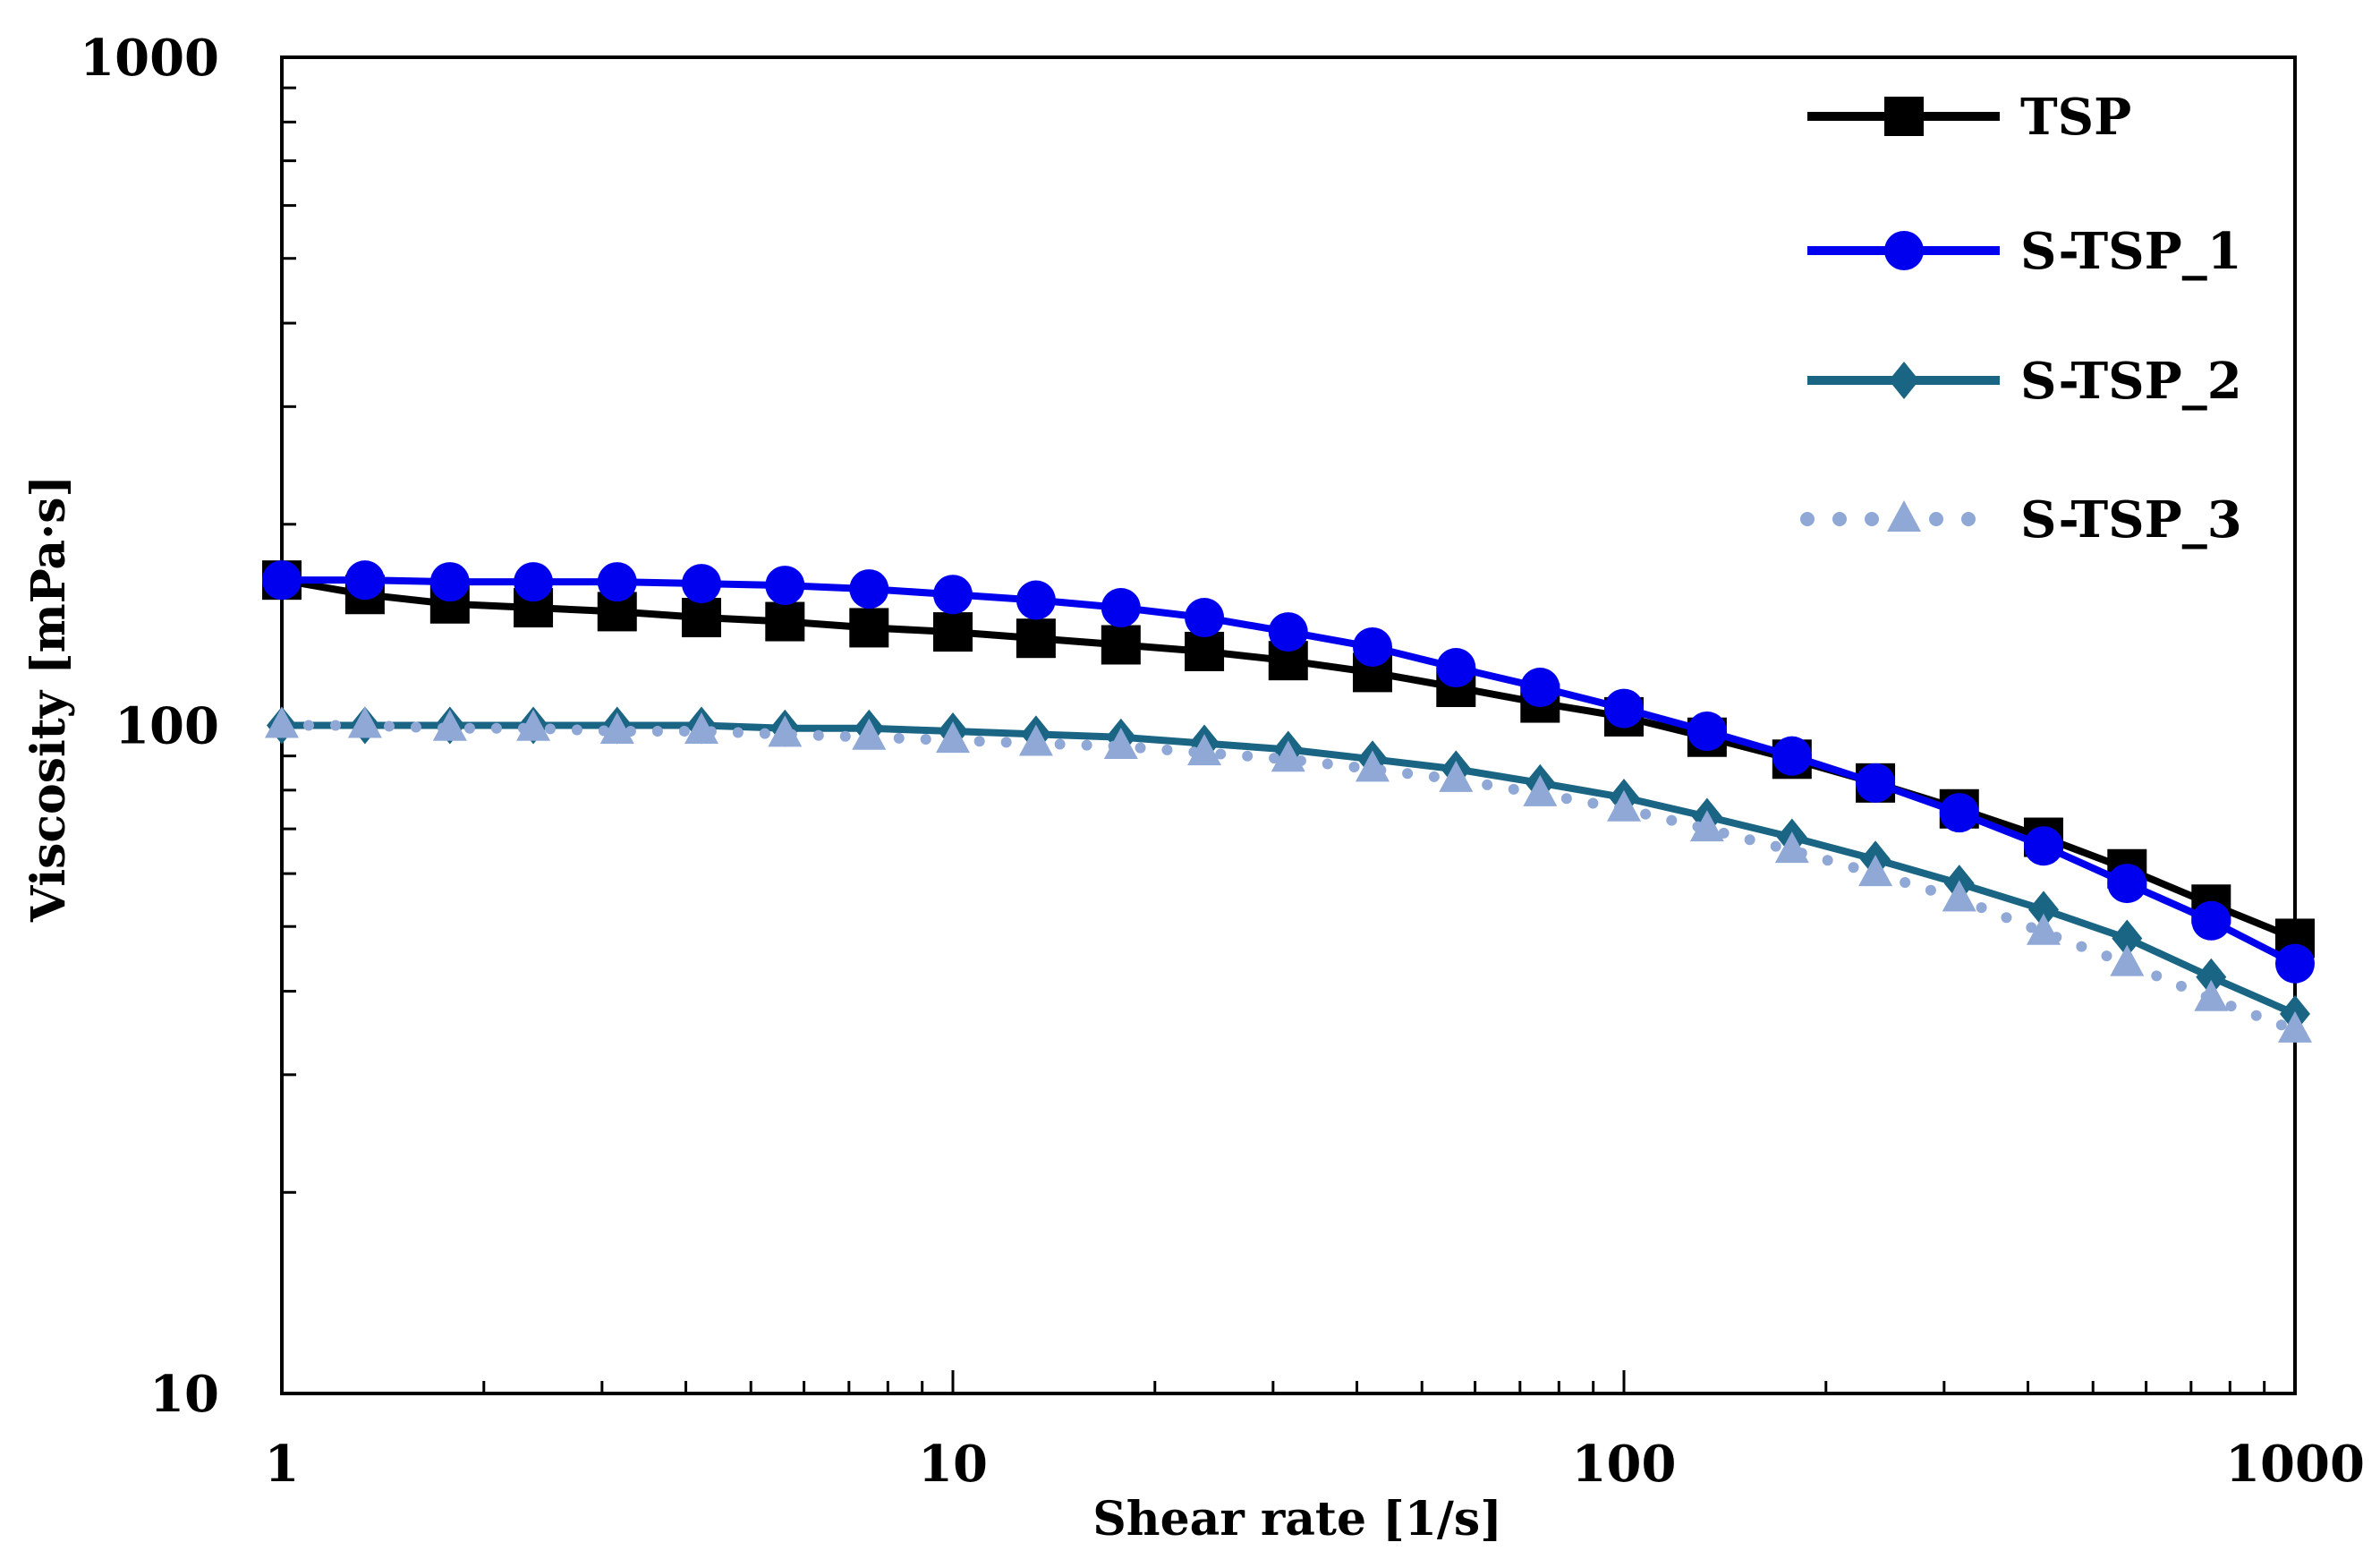 This screenshot has height=1568, width=2380. Describe the element at coordinates (1904, 116) in the screenshot. I see `legend-marker-tsp` at that location.